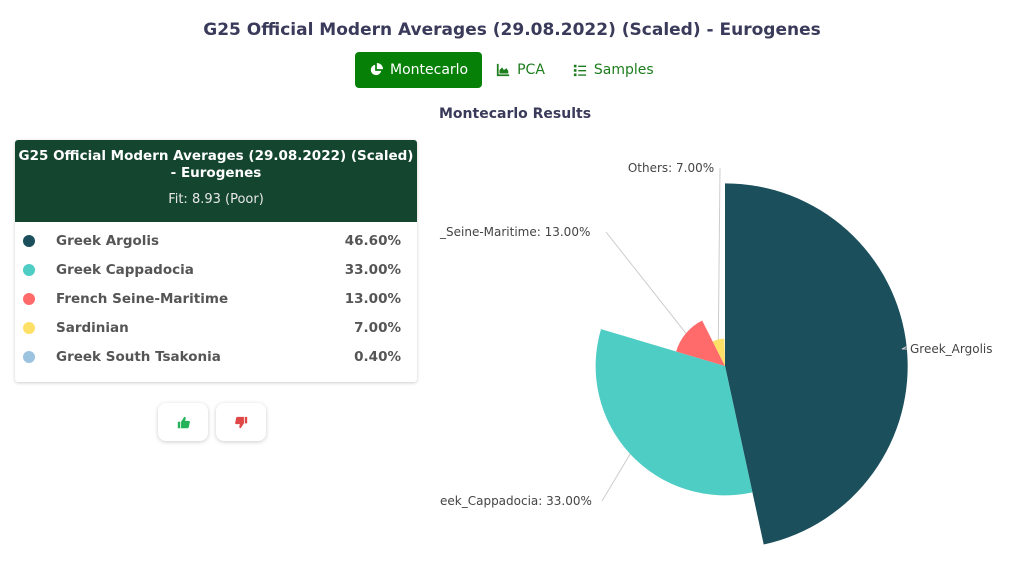 The height and width of the screenshot is (571, 1024). I want to click on population-name: Greek Cappadocia, so click(125, 269).